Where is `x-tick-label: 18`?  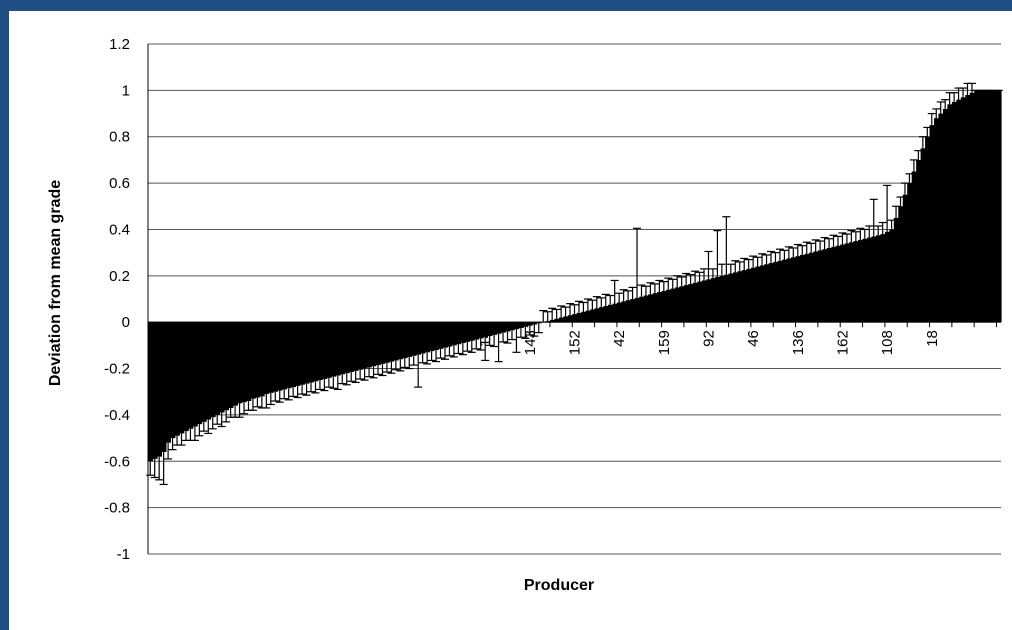 x-tick-label: 18 is located at coordinates (932, 338).